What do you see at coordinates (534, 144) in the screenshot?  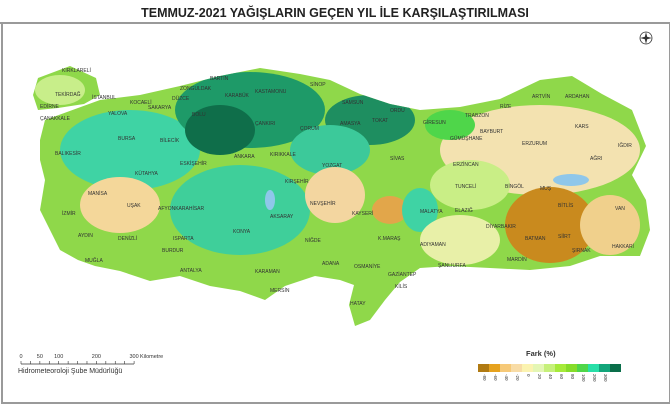 I see `city-label: ERZURUM` at bounding box center [534, 144].